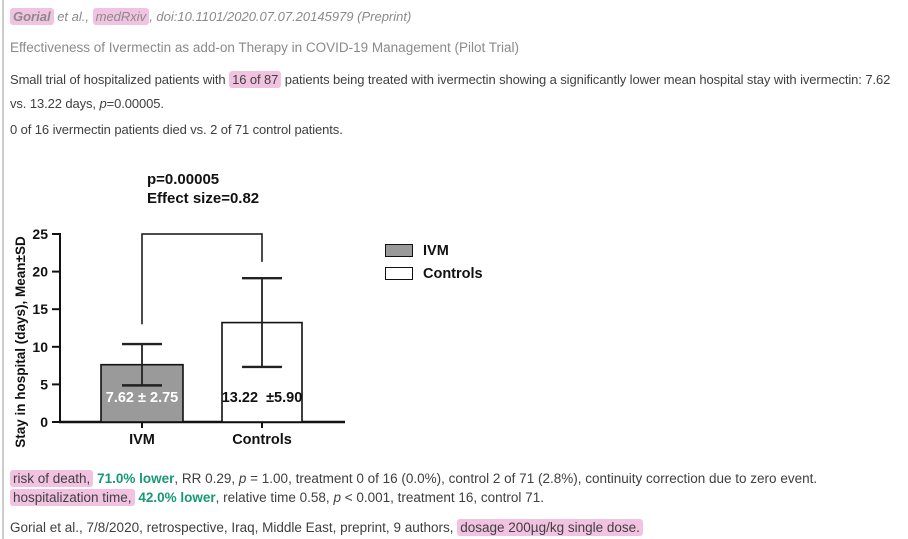  I want to click on death-improvement-value: 71.0% lower, so click(136, 478).